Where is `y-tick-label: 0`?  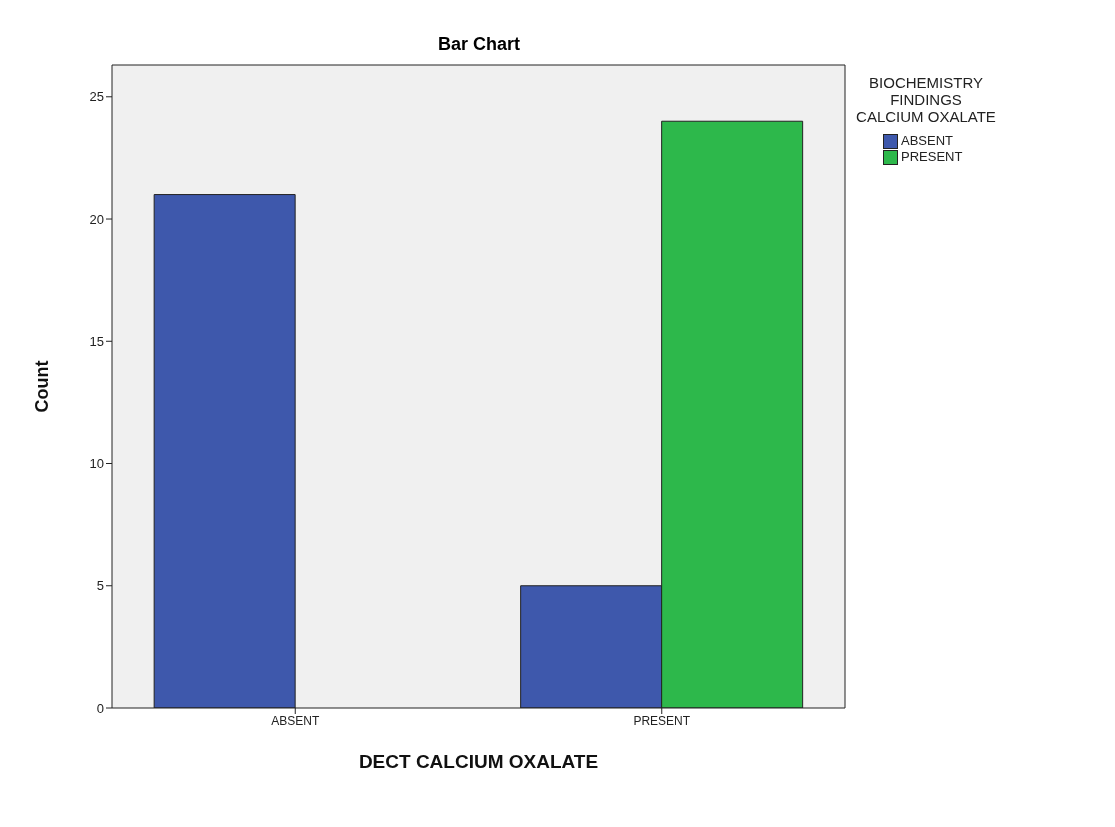 y-tick-label: 0 is located at coordinates (100, 708).